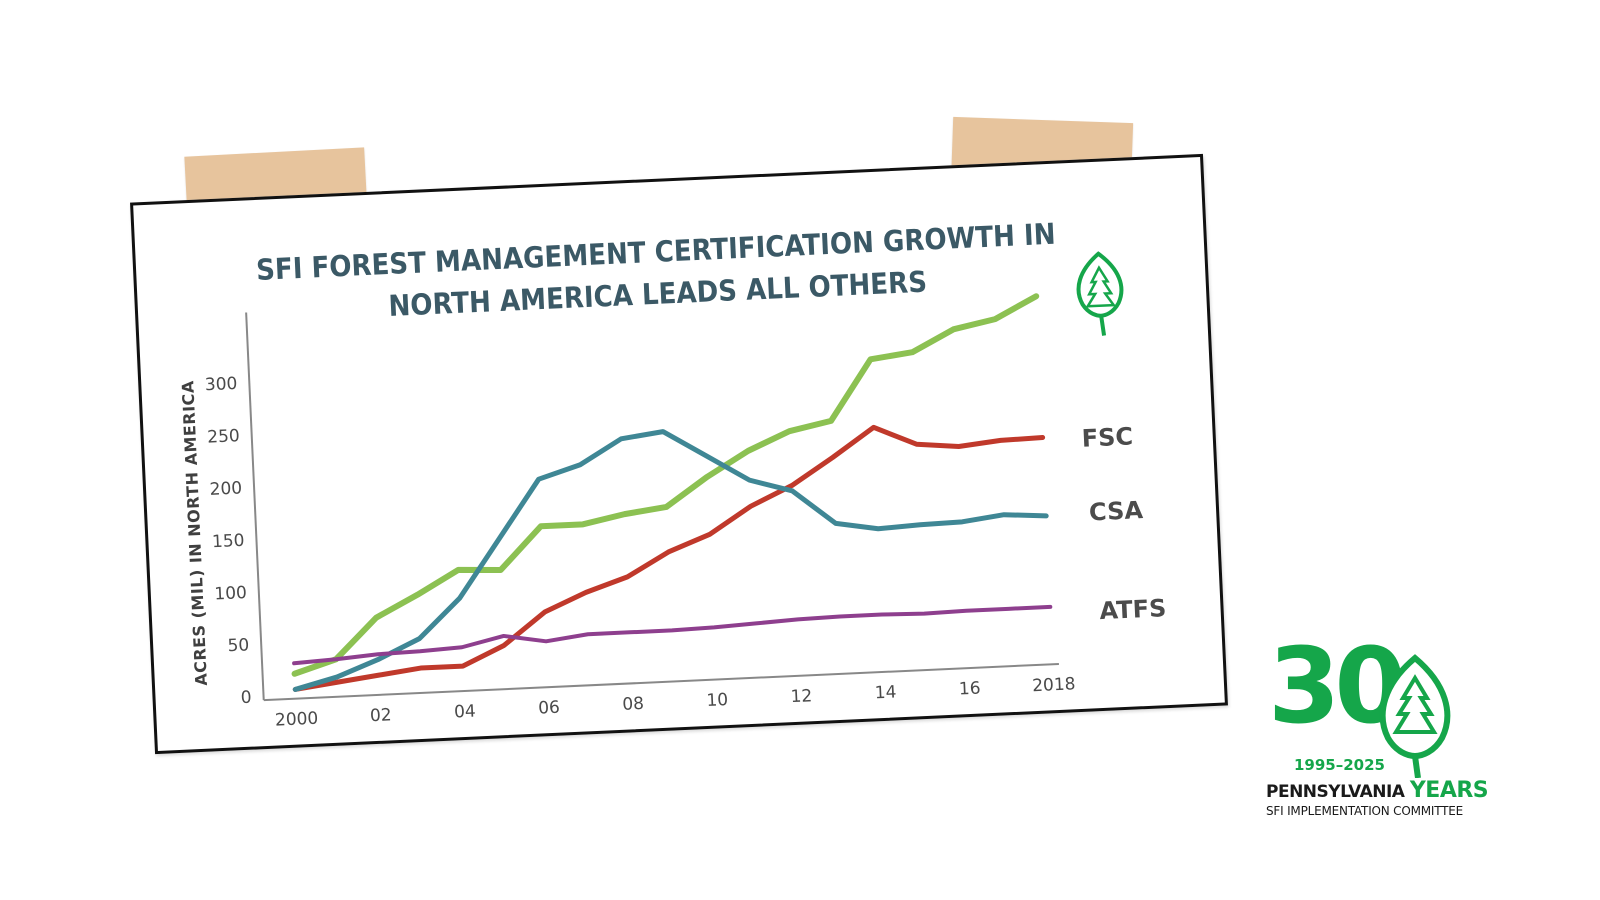  I want to click on series-line-csa, so click(670, 560).